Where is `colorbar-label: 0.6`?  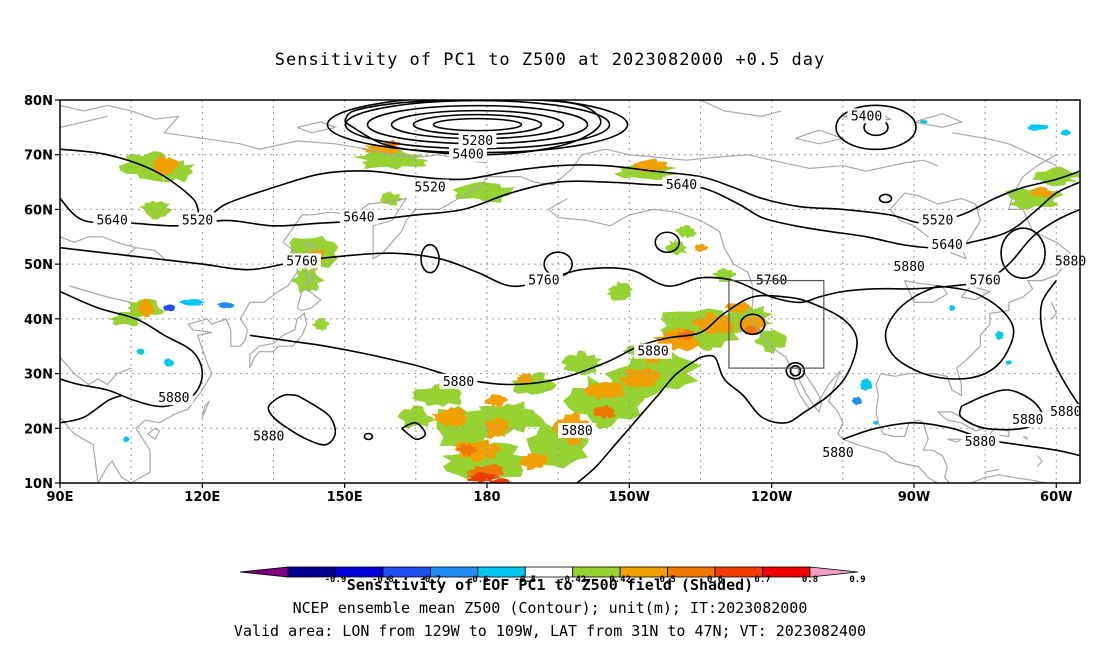 colorbar-label: 0.6 is located at coordinates (715, 580).